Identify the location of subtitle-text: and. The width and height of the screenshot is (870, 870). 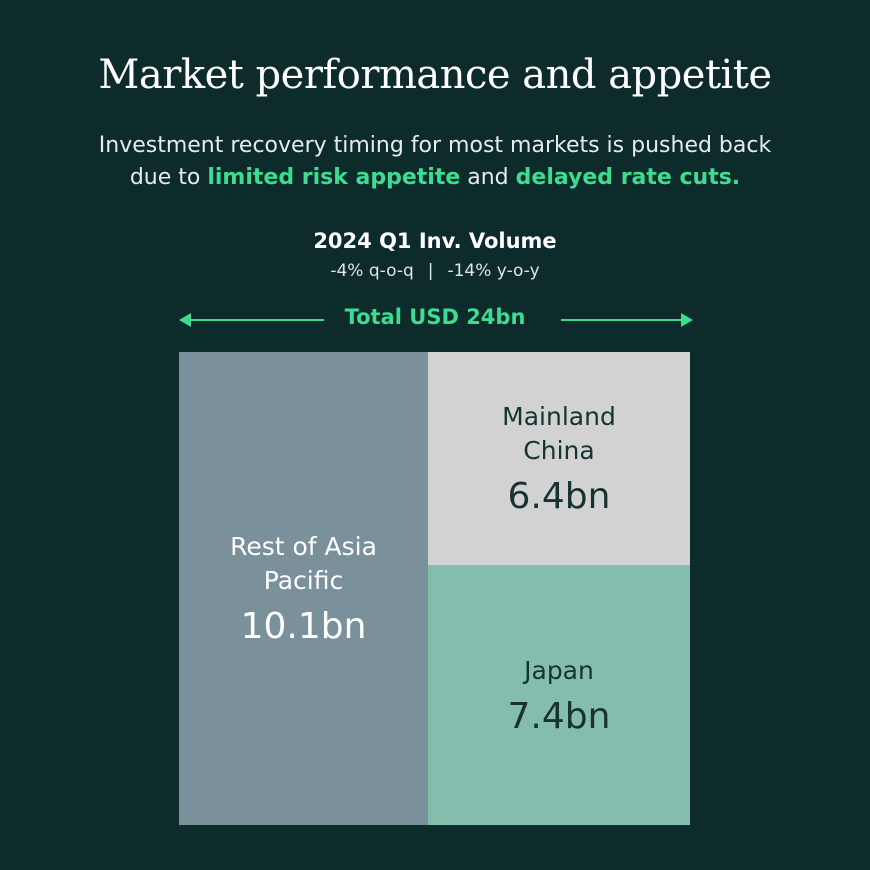
(488, 177).